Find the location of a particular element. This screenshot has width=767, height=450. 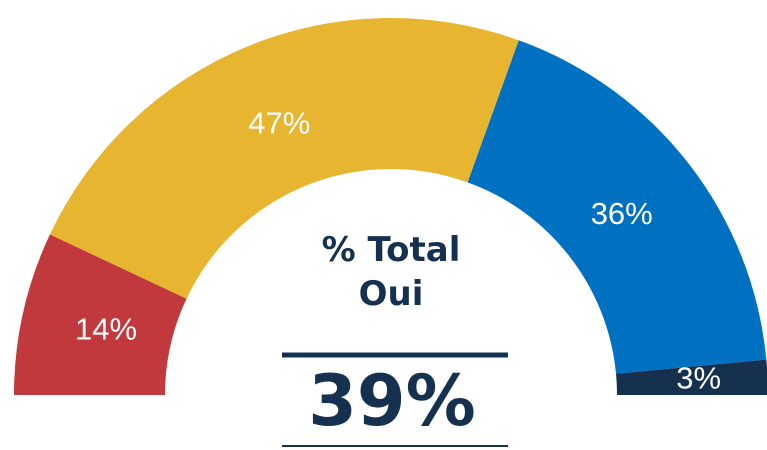

data-label: 36% is located at coordinates (622, 213).